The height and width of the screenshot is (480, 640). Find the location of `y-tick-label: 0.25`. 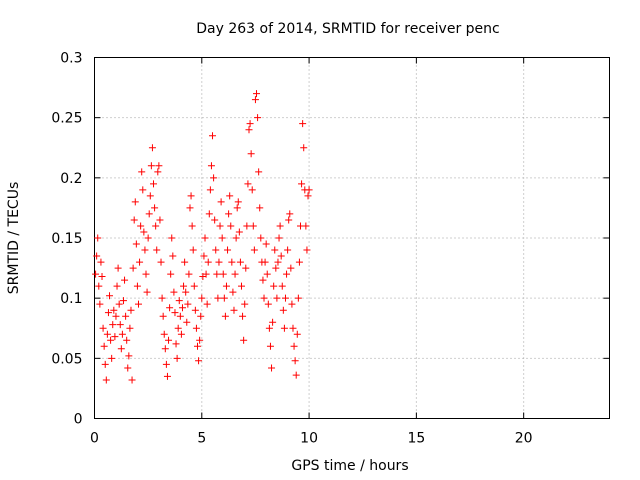

y-tick-label: 0.25 is located at coordinates (66, 119).